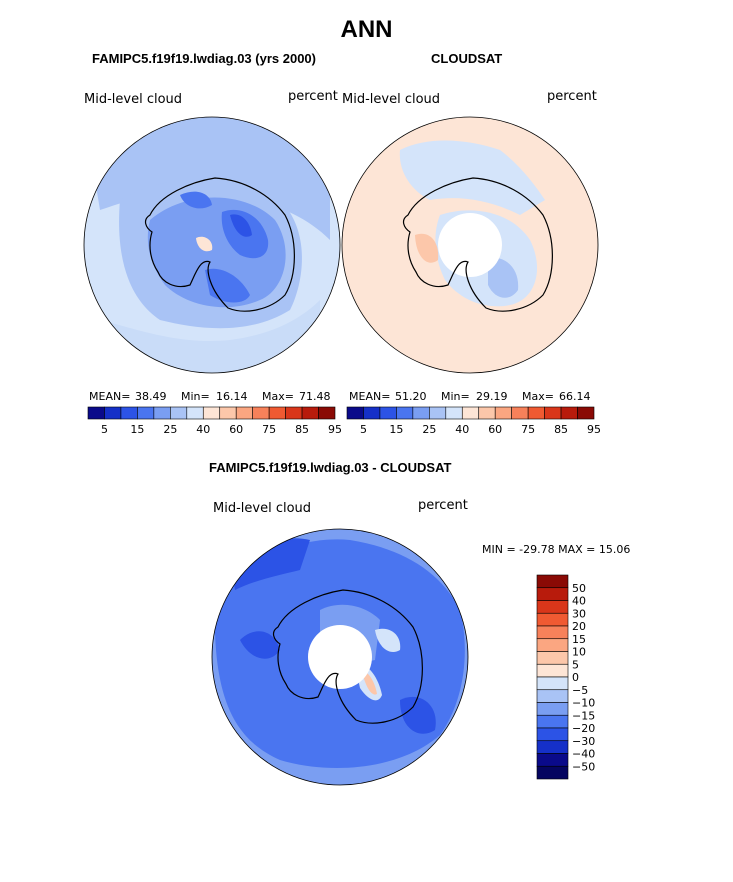 This screenshot has width=733, height=882. I want to click on colorbar-tick-label: −40, so click(583, 754).